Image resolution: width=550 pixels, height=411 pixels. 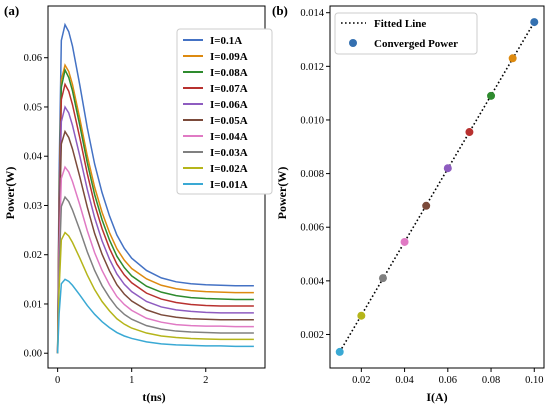 What do you see at coordinates (33, 304) in the screenshot?
I see `y-tick-label: 0.01` at bounding box center [33, 304].